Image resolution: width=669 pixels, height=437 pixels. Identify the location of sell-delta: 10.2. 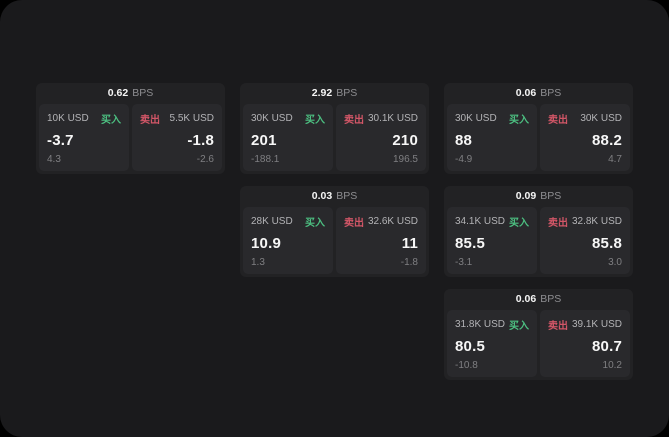
(612, 365).